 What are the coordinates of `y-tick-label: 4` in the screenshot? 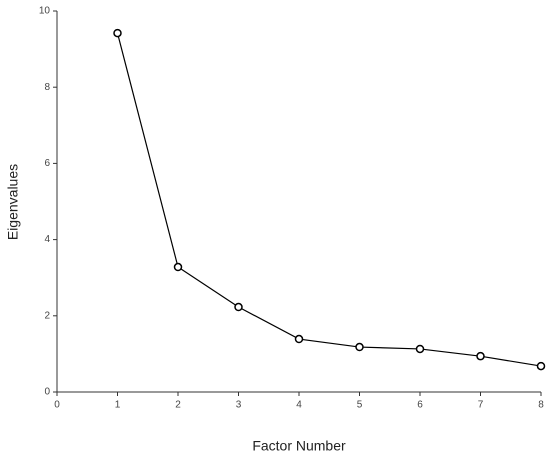 It's located at (47, 239).